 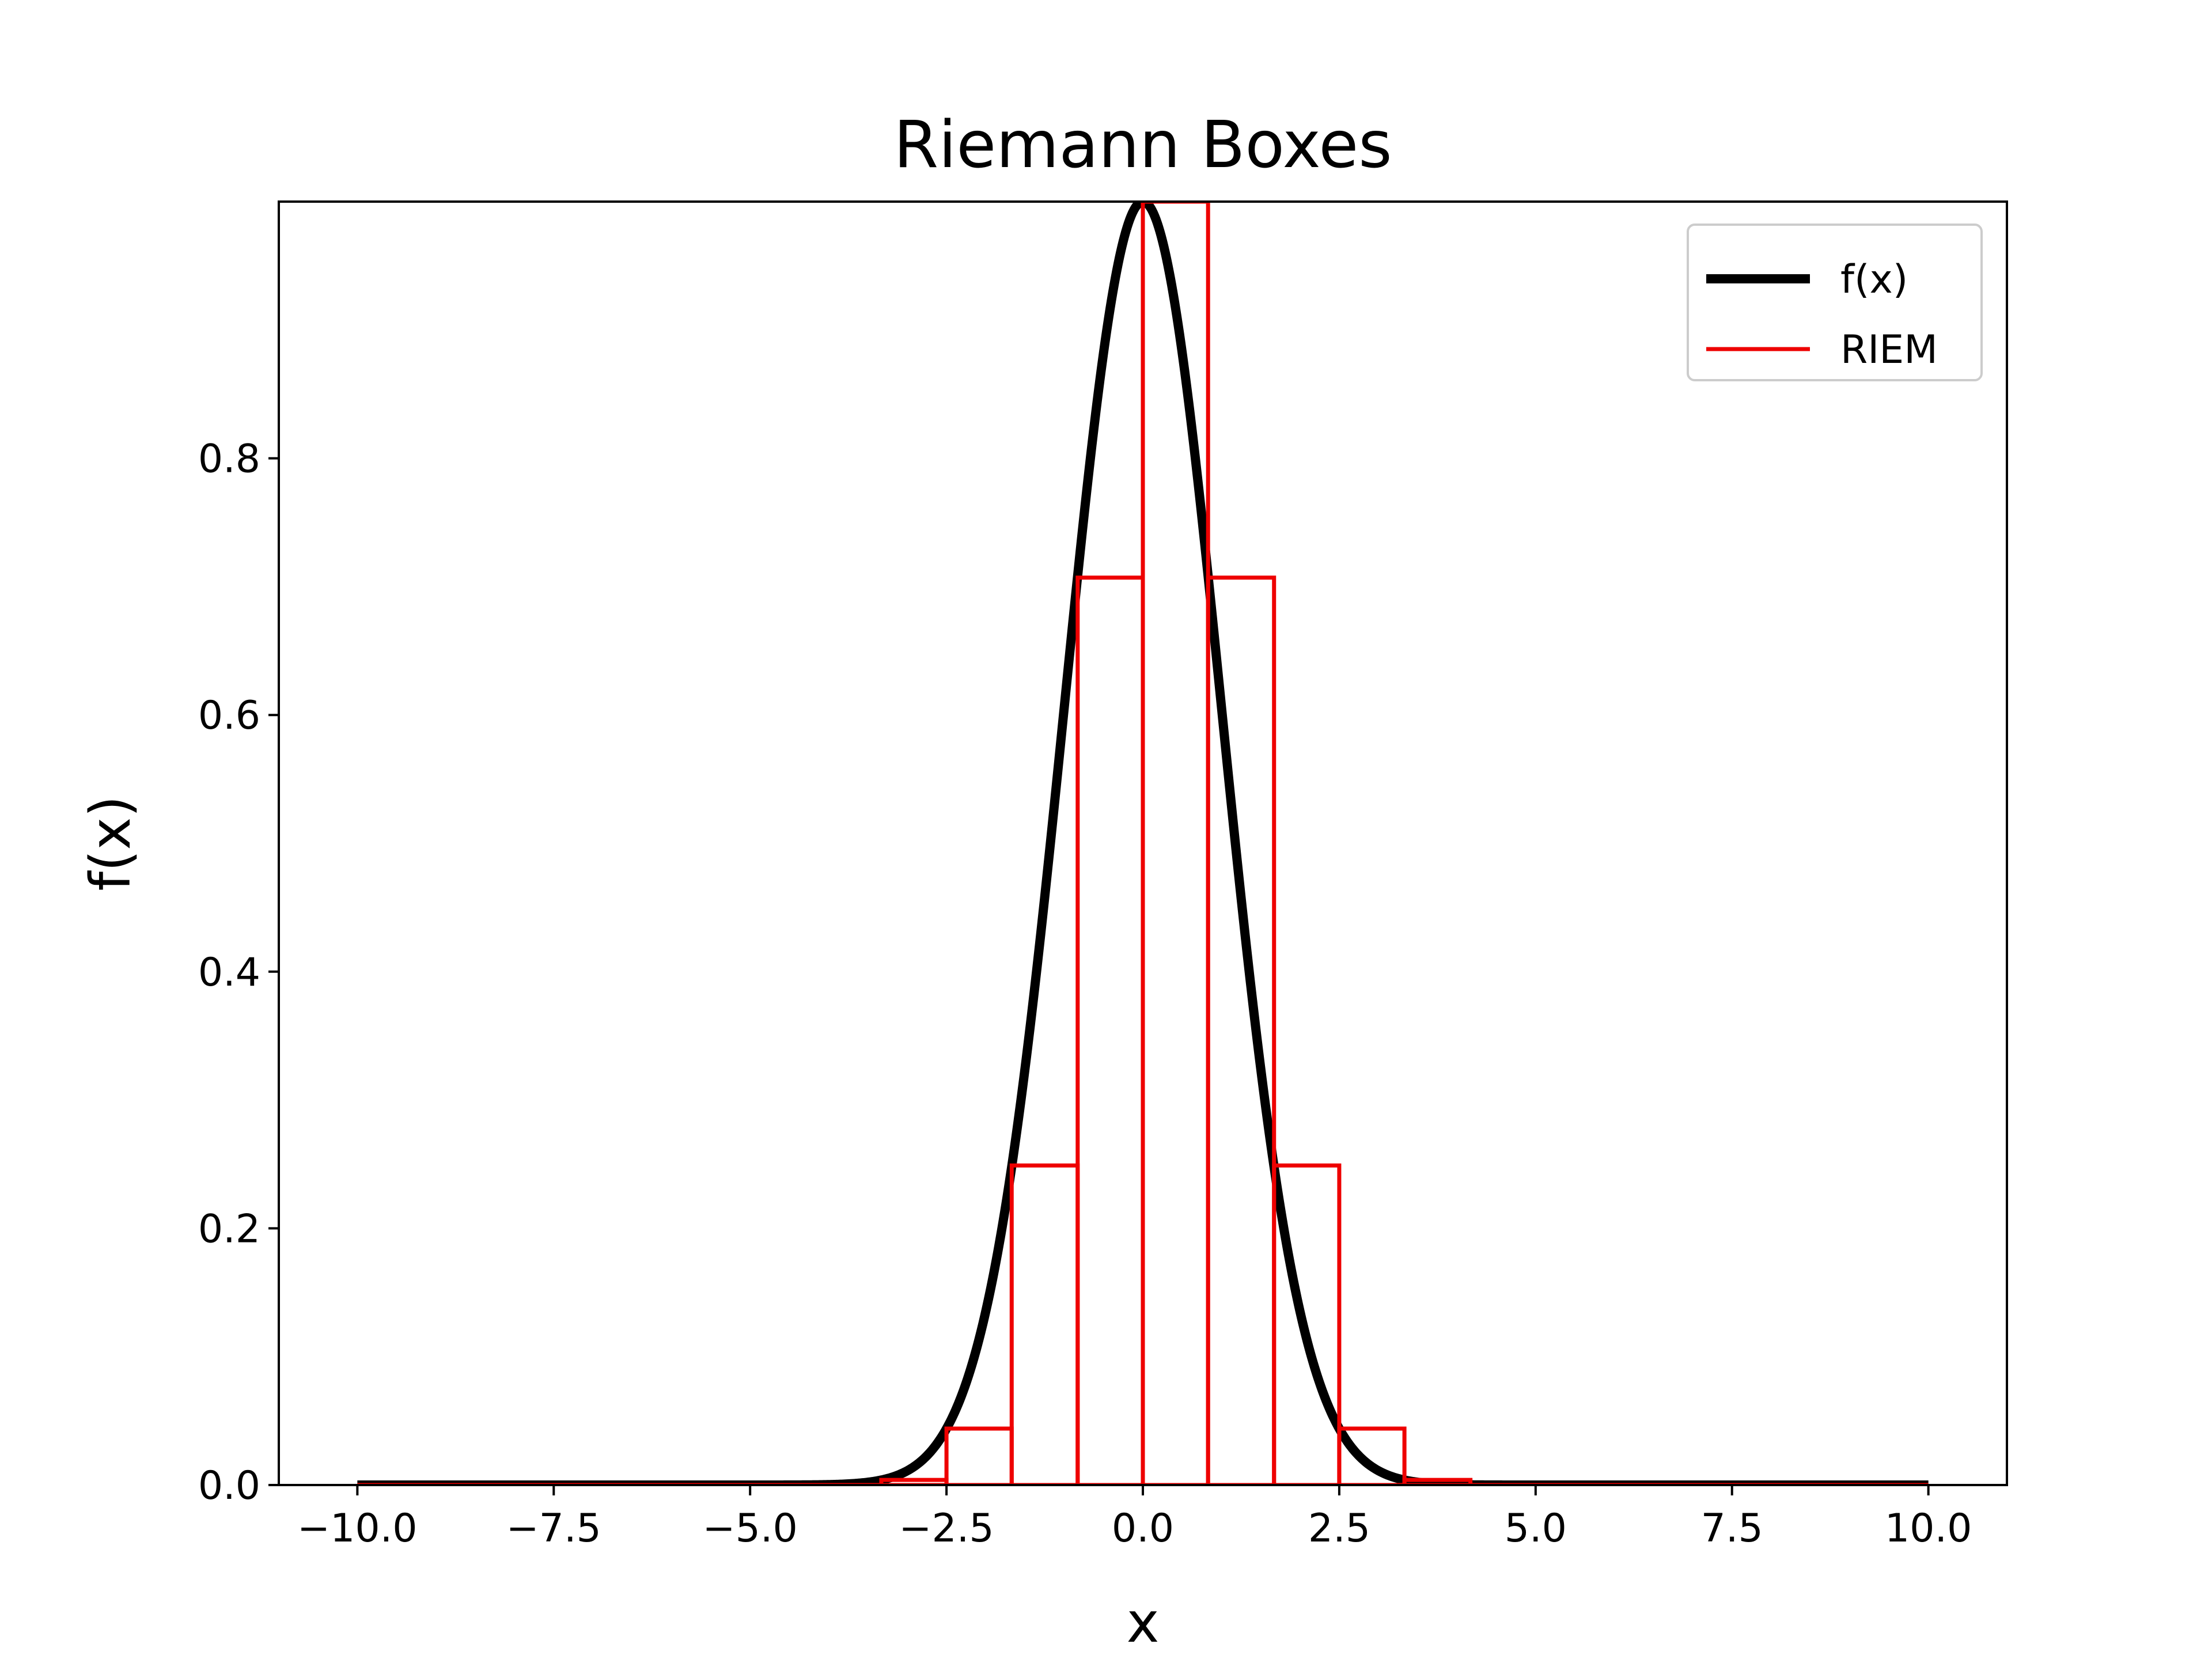 What do you see at coordinates (110, 843) in the screenshot?
I see `y-axis-label: f(x)` at bounding box center [110, 843].